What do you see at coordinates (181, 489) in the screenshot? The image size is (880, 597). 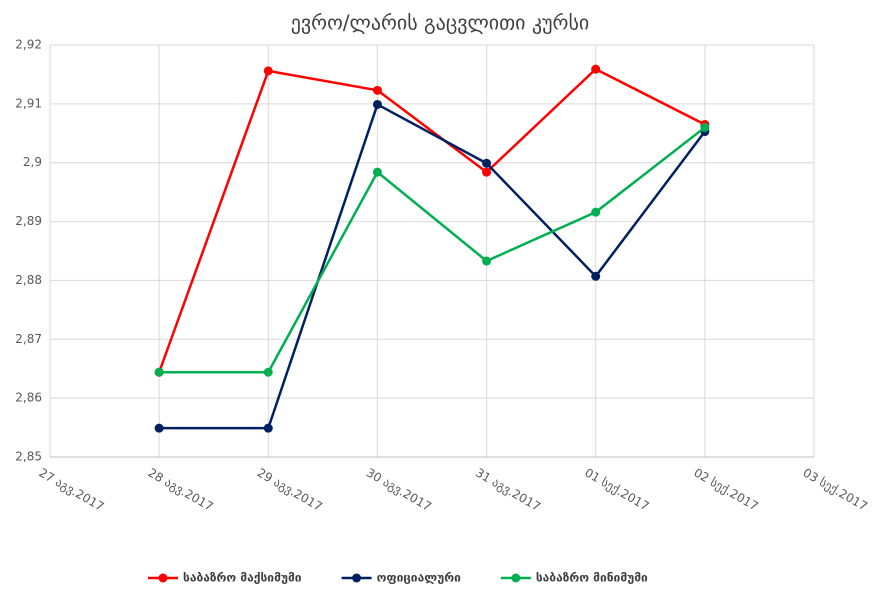 I see `x-tick-label: 28 აგვ.2017` at bounding box center [181, 489].